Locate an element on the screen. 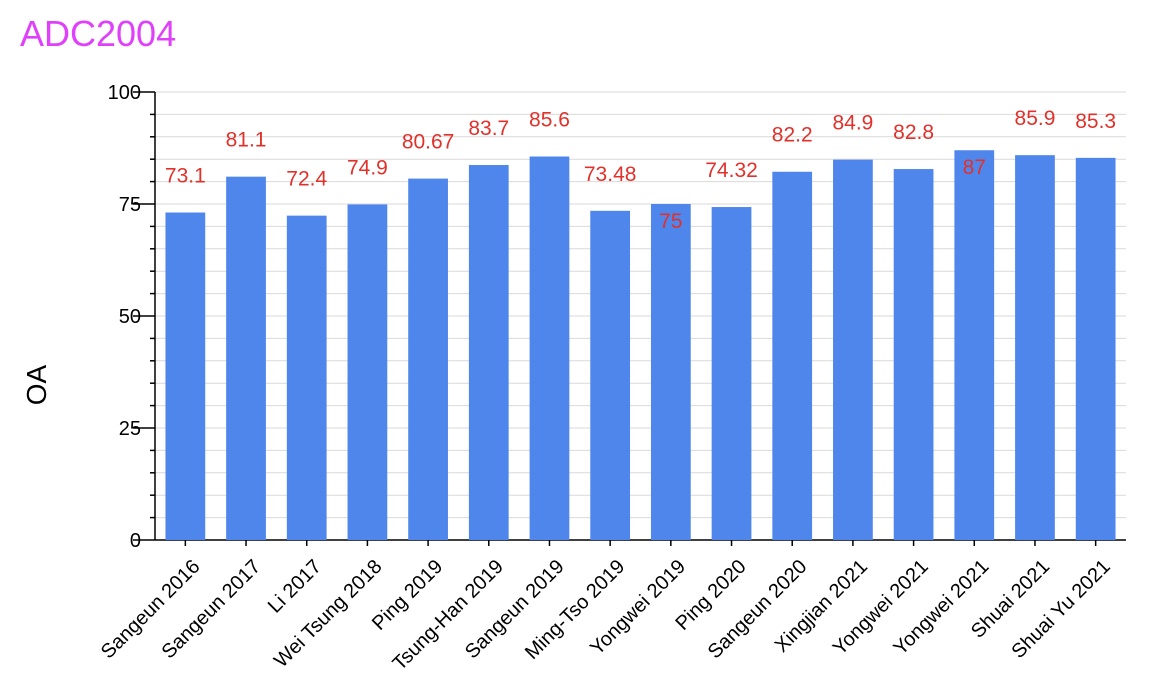 The height and width of the screenshot is (696, 1170). data-label: 85.6 is located at coordinates (549, 120).